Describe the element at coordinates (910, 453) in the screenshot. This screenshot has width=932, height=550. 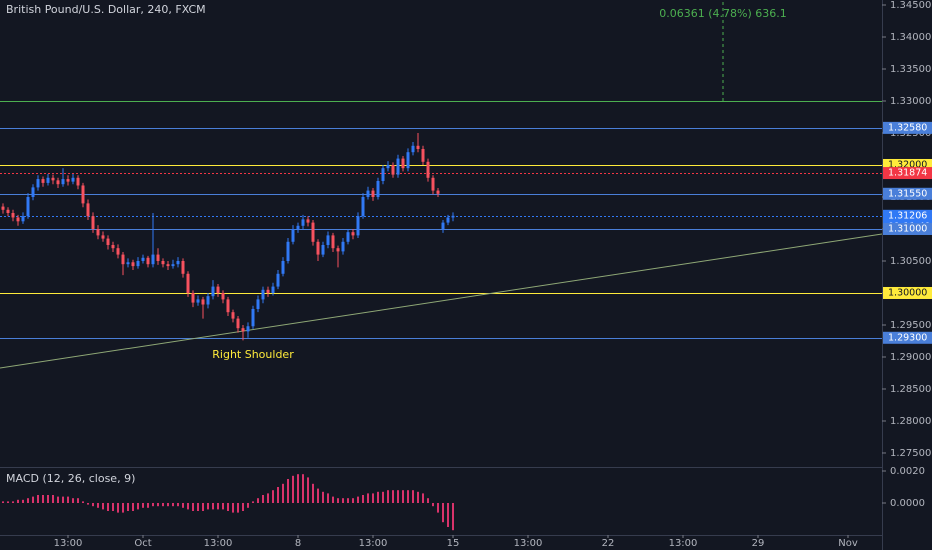
I see `y-tick-label: 1.27500` at that location.